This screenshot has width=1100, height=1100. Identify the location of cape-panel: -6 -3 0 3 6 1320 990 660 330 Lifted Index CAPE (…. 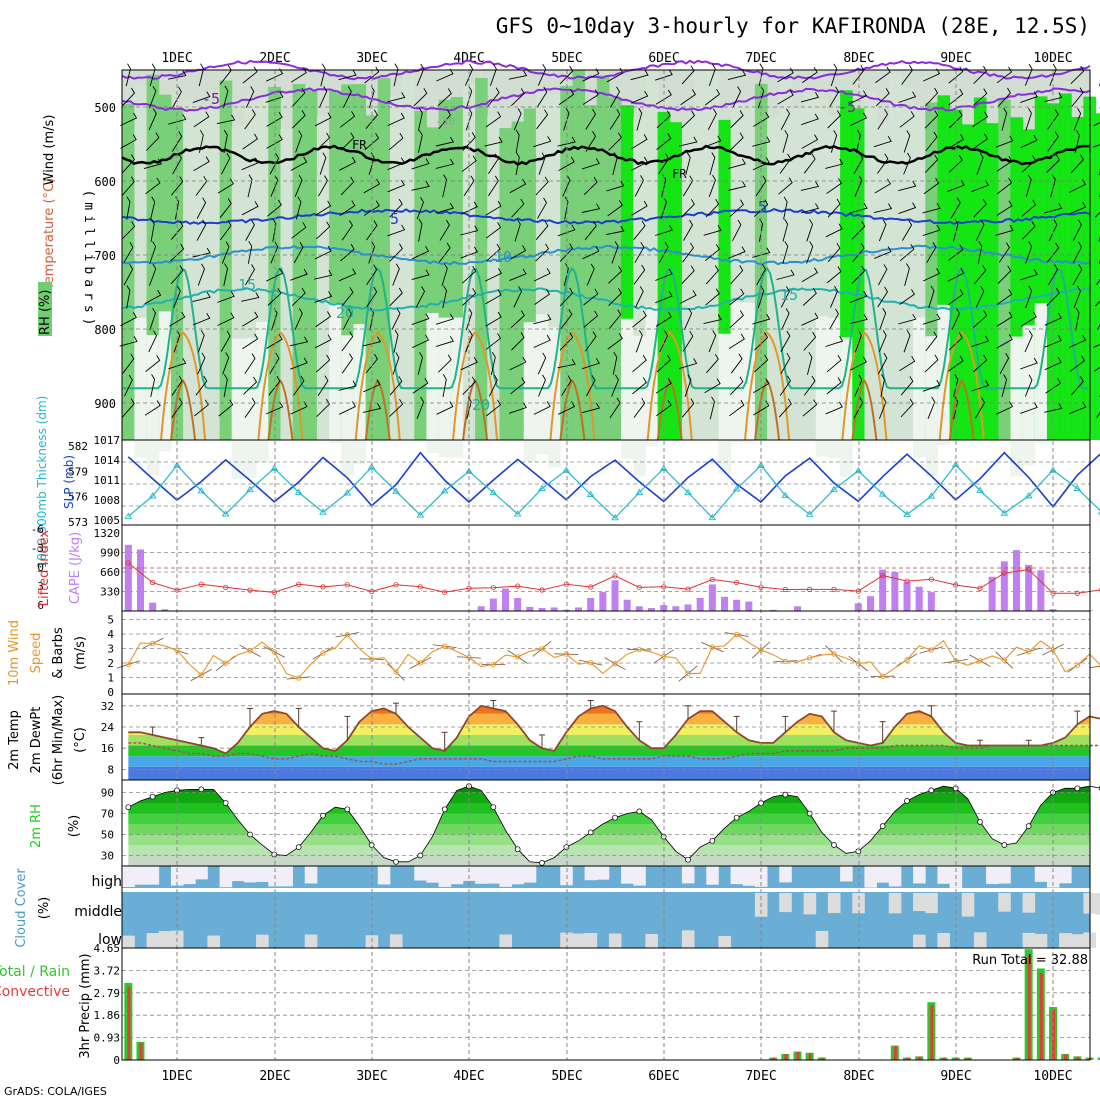
(565, 567).